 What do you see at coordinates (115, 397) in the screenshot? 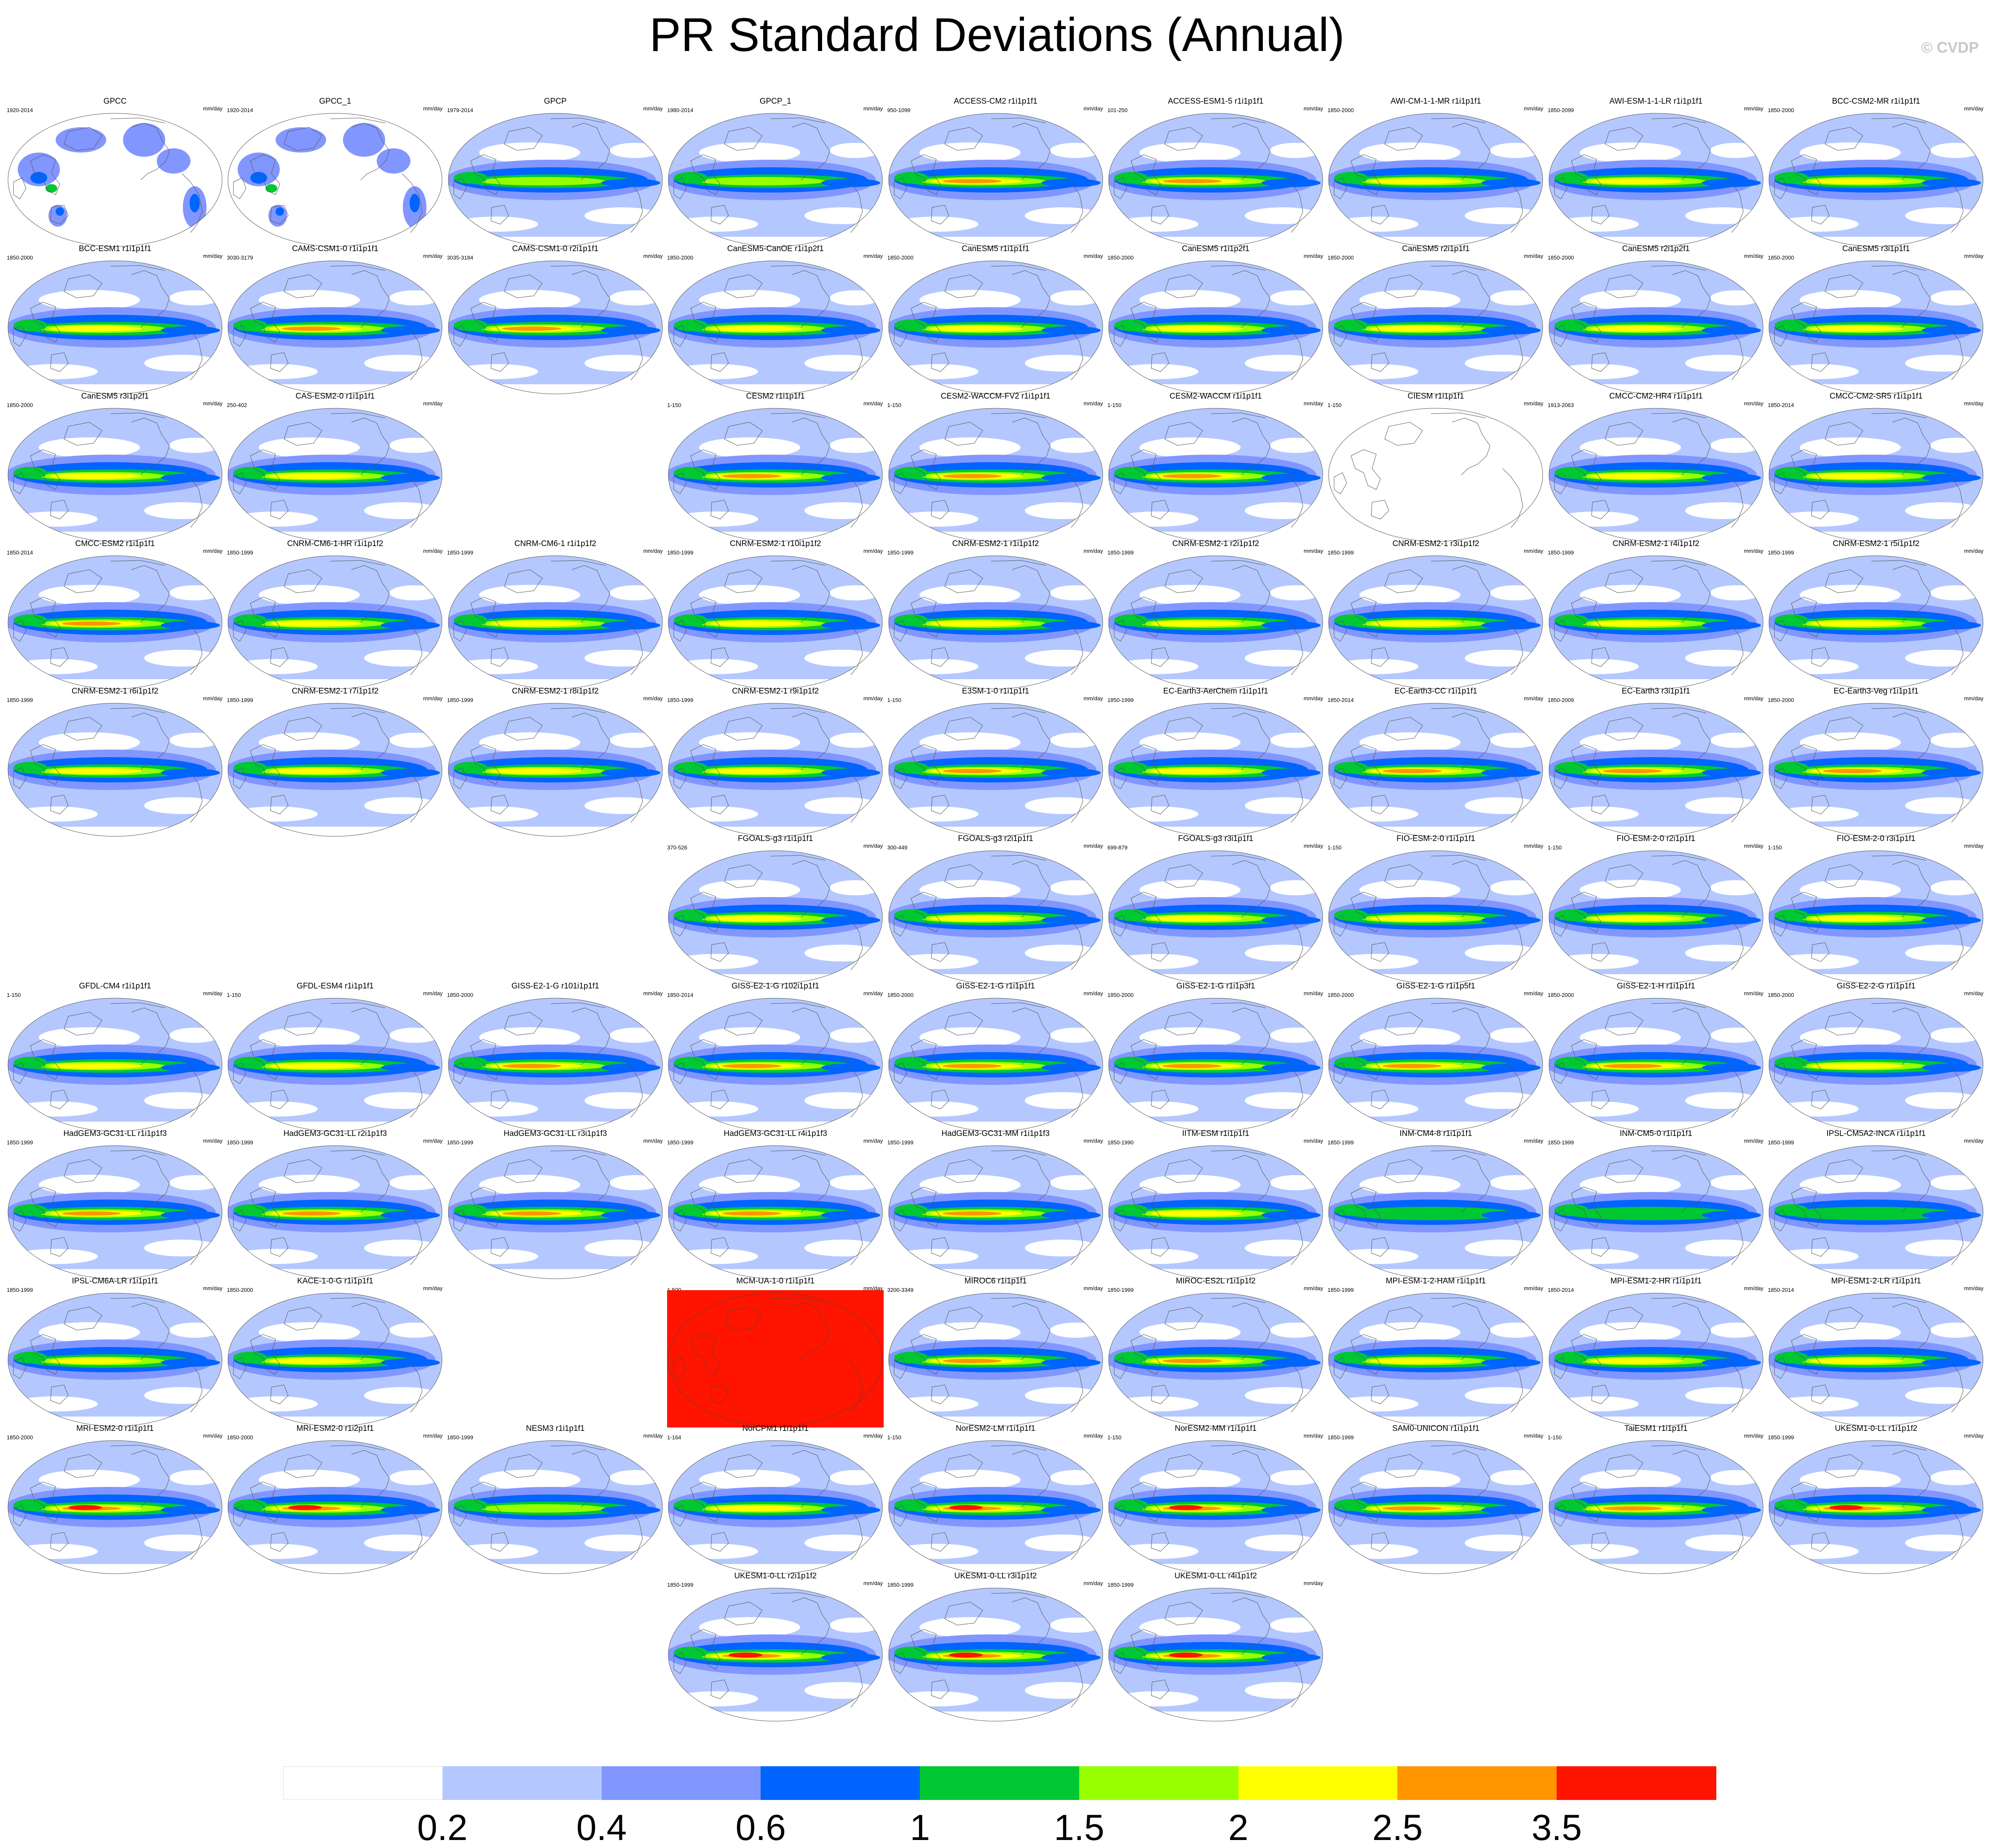
I see `panel-title: CanESM5 r3i1p2f1` at bounding box center [115, 397].